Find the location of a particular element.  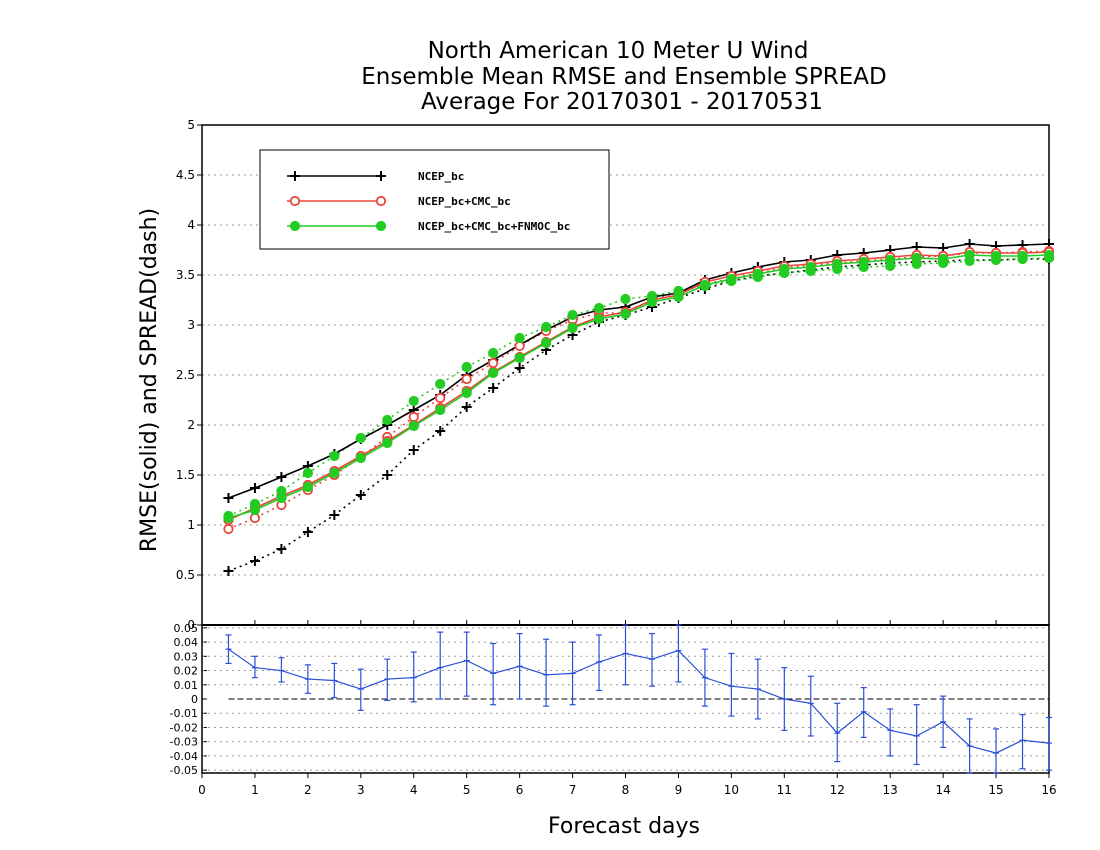

x-tick-label: 10 is located at coordinates (731, 790).